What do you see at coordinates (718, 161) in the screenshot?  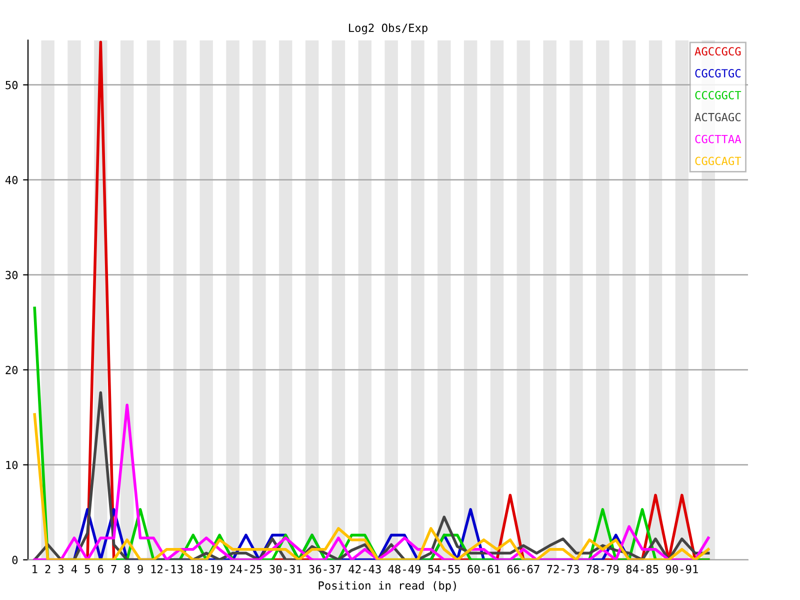 I see `text: CGGCAGT` at bounding box center [718, 161].